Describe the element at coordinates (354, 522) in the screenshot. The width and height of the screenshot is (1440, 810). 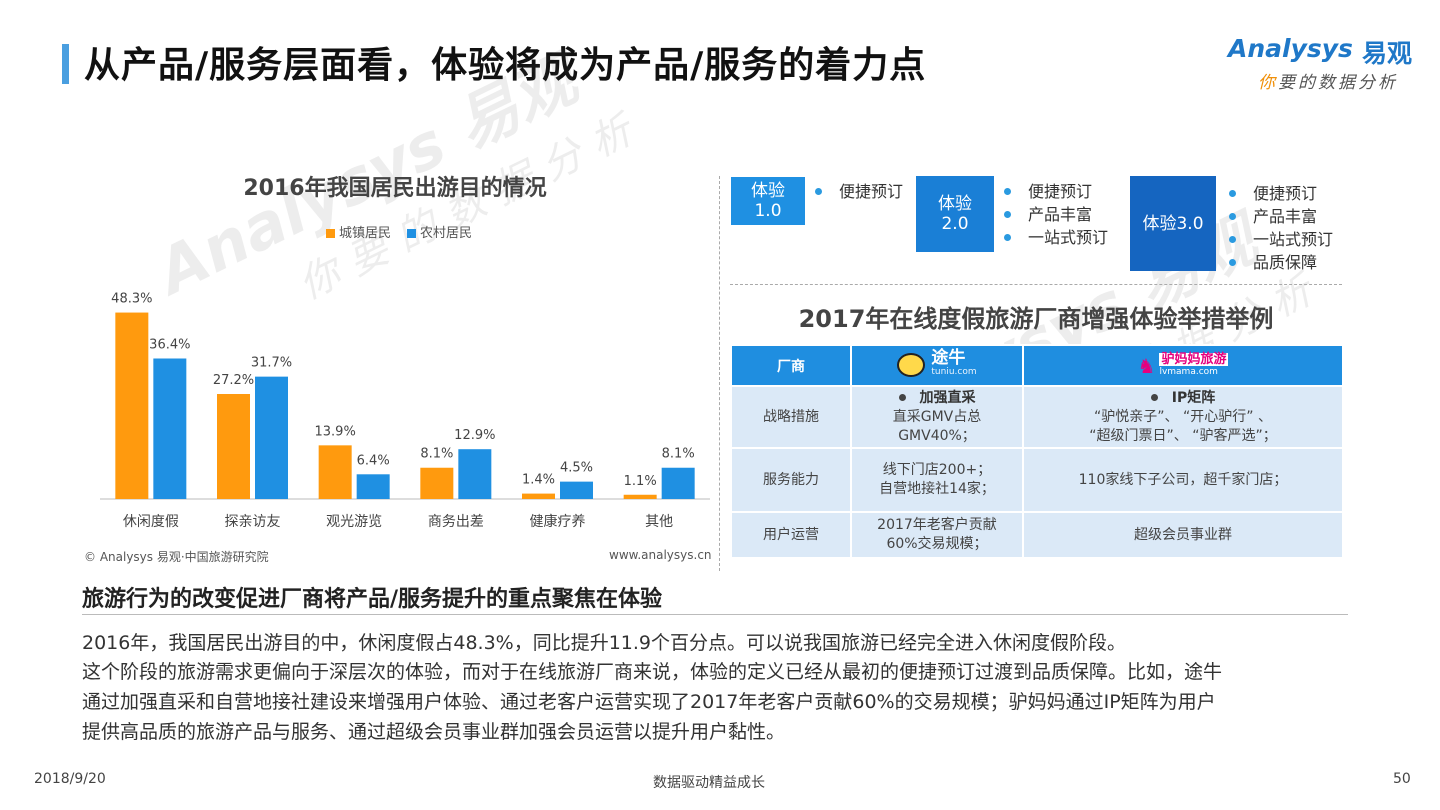
I see `x-tick-label-2: 观光游览` at that location.